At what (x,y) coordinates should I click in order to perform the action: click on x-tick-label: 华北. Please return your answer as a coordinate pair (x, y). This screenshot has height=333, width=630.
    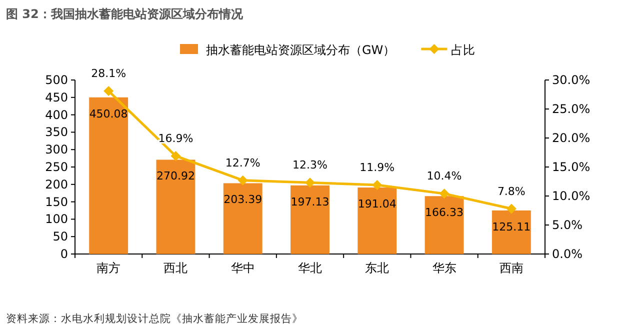
    Looking at the image, I should click on (310, 268).